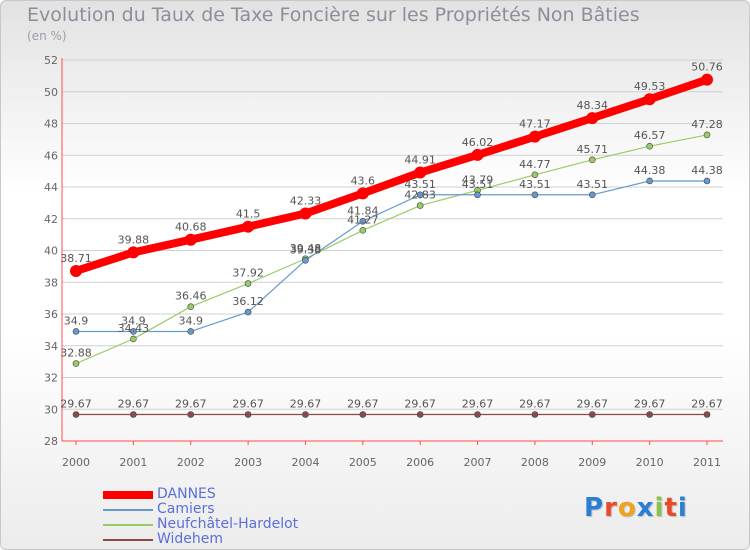 The height and width of the screenshot is (550, 750). Describe the element at coordinates (51, 155) in the screenshot. I see `y-tick-label: 46` at that location.